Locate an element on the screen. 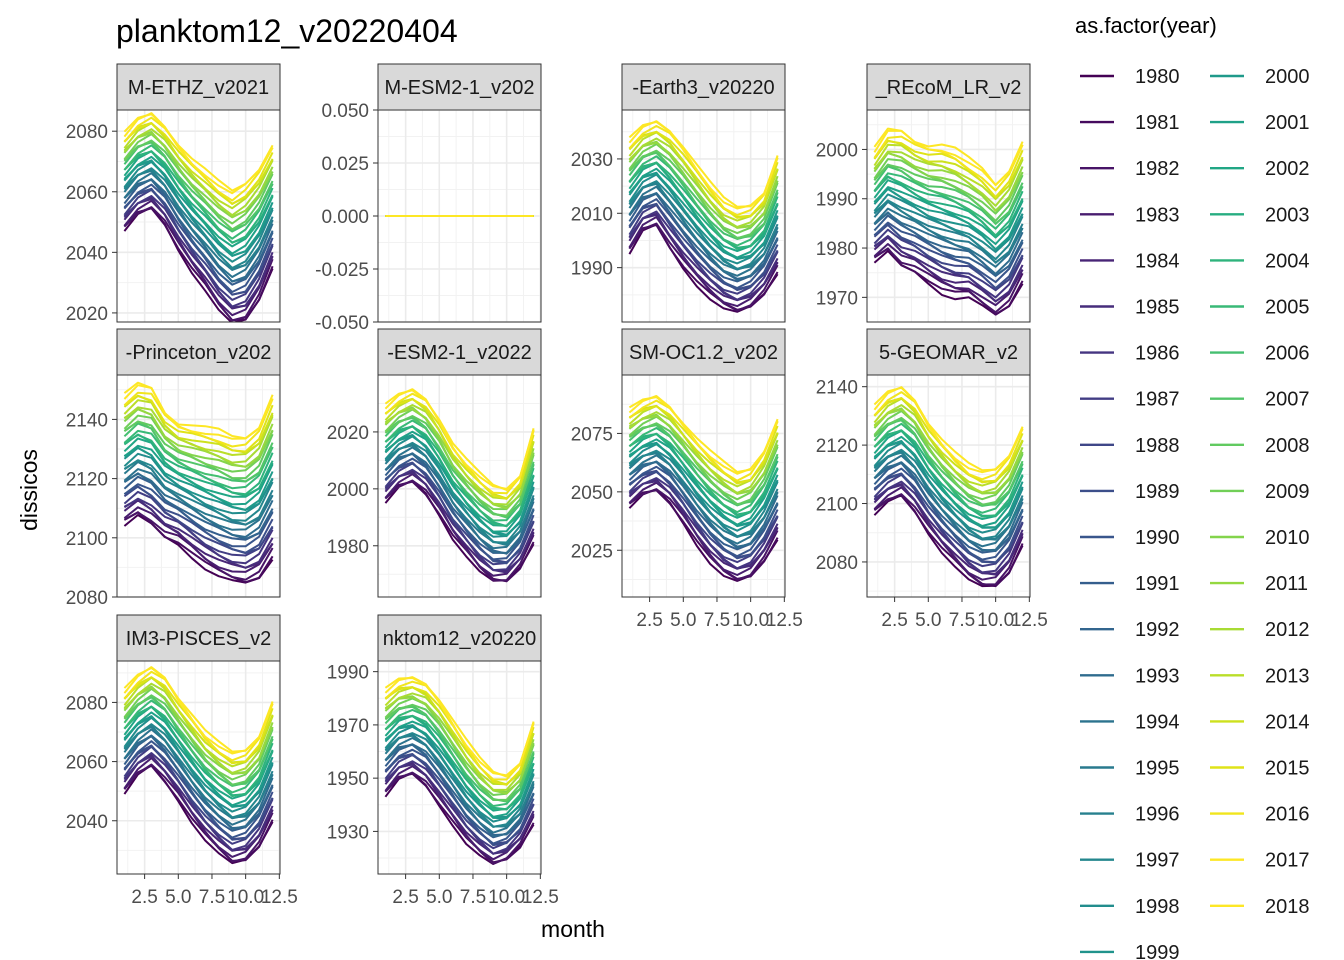  y-tick-label: 2010 is located at coordinates (592, 214).